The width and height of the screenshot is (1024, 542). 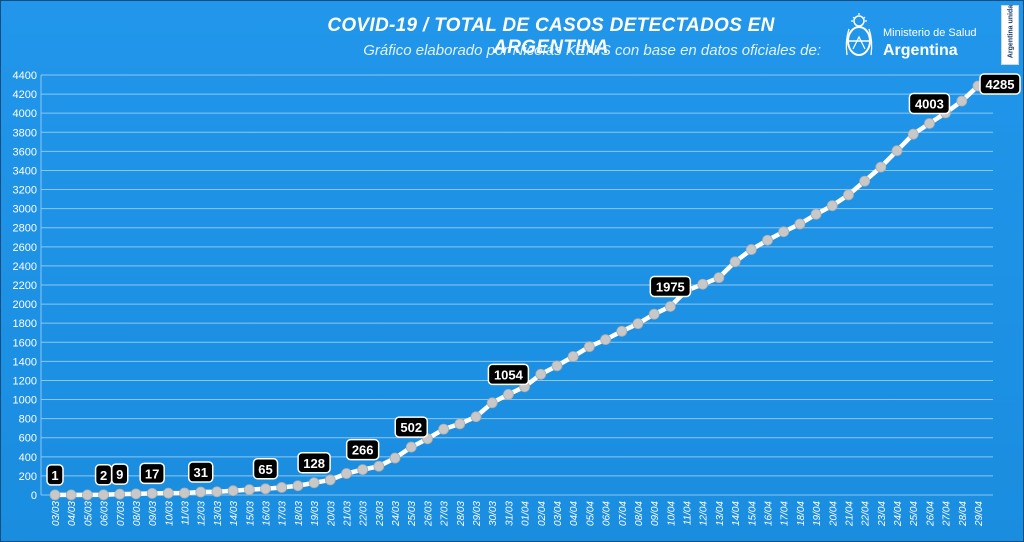 What do you see at coordinates (121, 513) in the screenshot?
I see `x-tick-label: 07/03` at bounding box center [121, 513].